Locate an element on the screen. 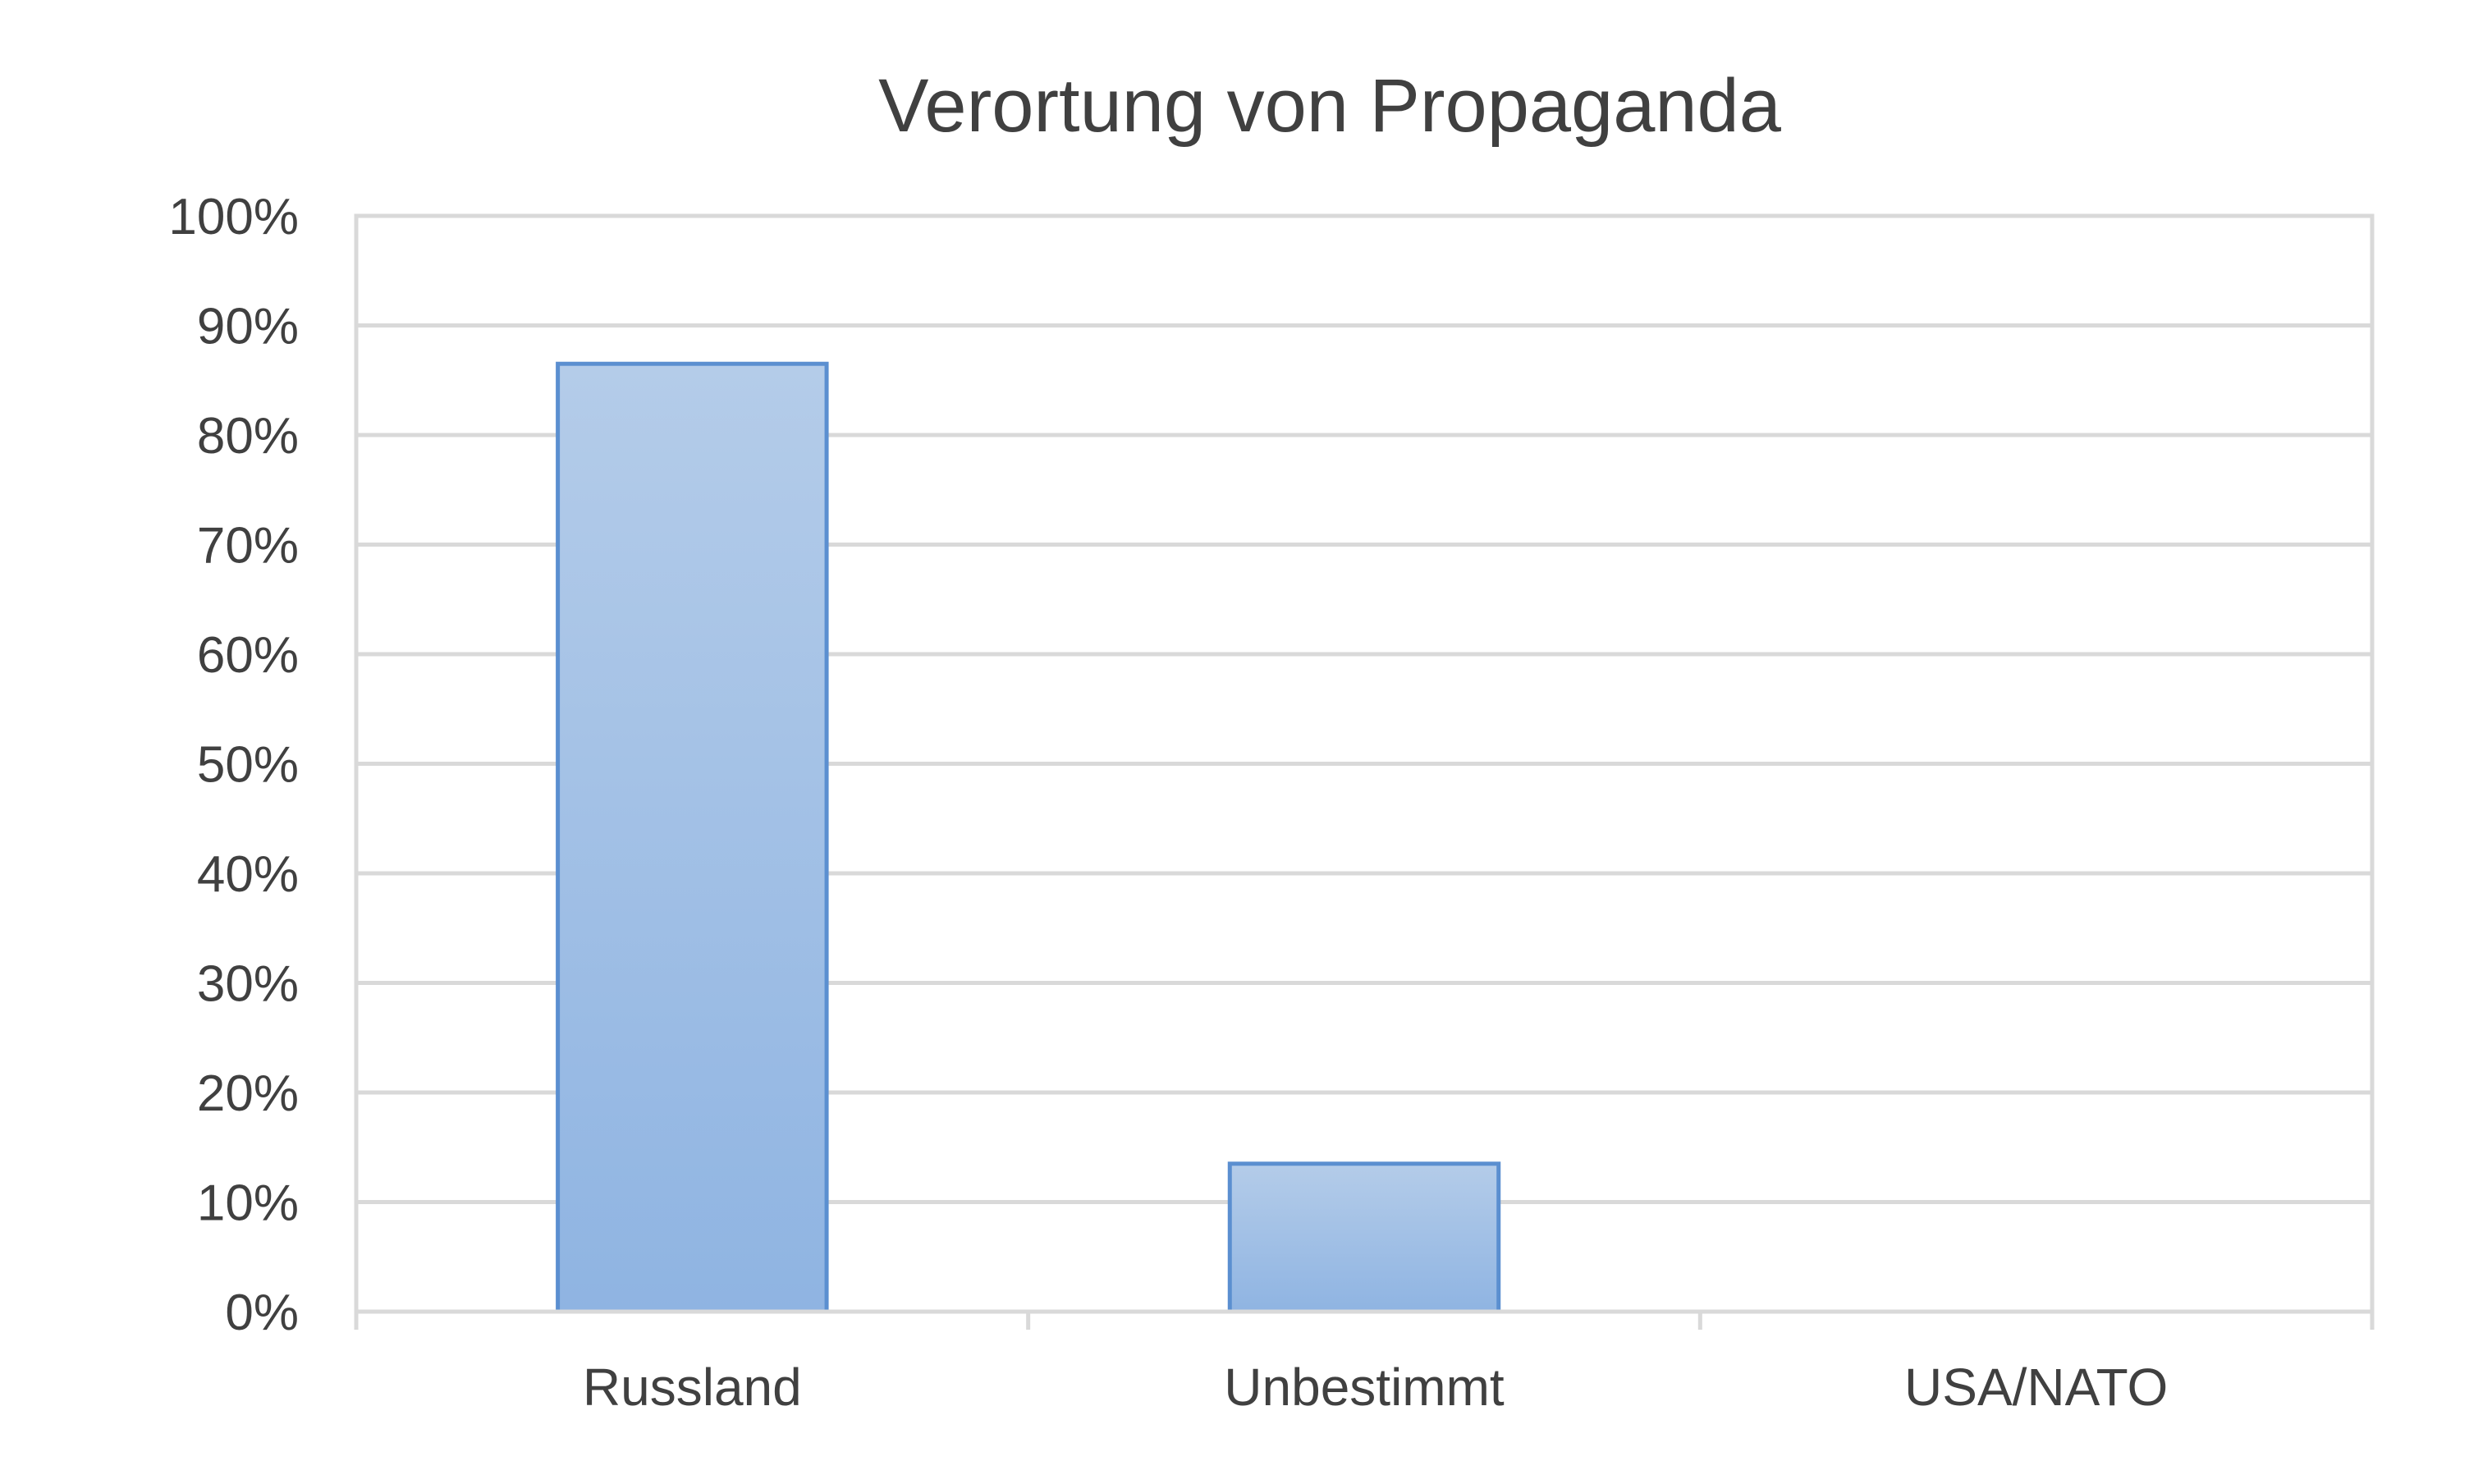 The image size is (2469, 1484). y-axis-tick-labels: 0% 10% 20% 30% 40% 50% 60% 70% 80% 90% 100% is located at coordinates (233, 765).